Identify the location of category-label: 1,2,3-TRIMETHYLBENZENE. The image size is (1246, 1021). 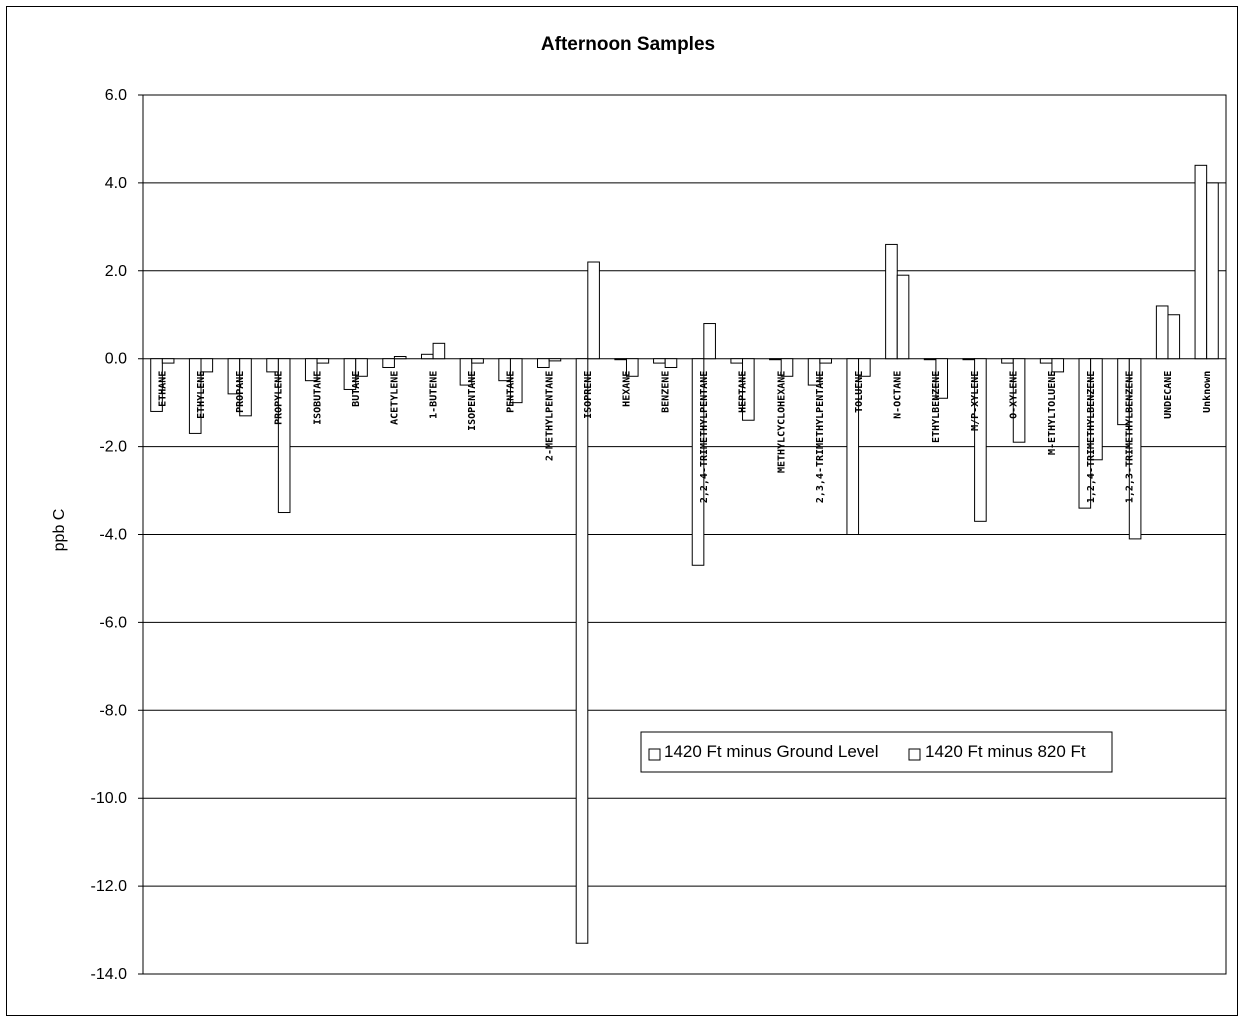
(1130, 437).